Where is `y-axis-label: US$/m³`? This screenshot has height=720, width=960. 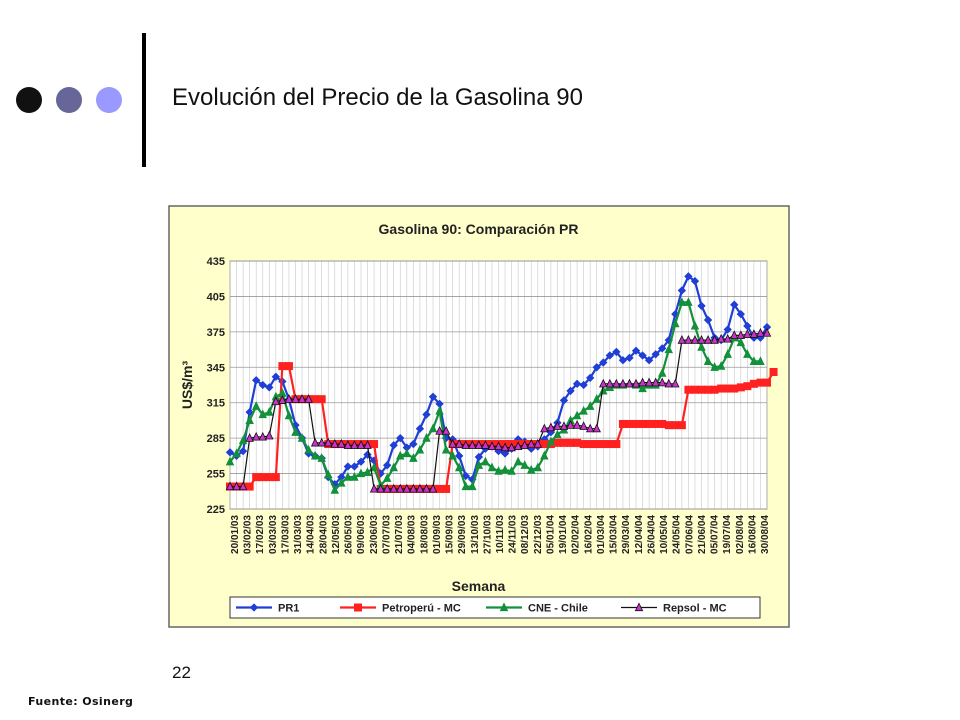 y-axis-label: US$/m³ is located at coordinates (187, 385).